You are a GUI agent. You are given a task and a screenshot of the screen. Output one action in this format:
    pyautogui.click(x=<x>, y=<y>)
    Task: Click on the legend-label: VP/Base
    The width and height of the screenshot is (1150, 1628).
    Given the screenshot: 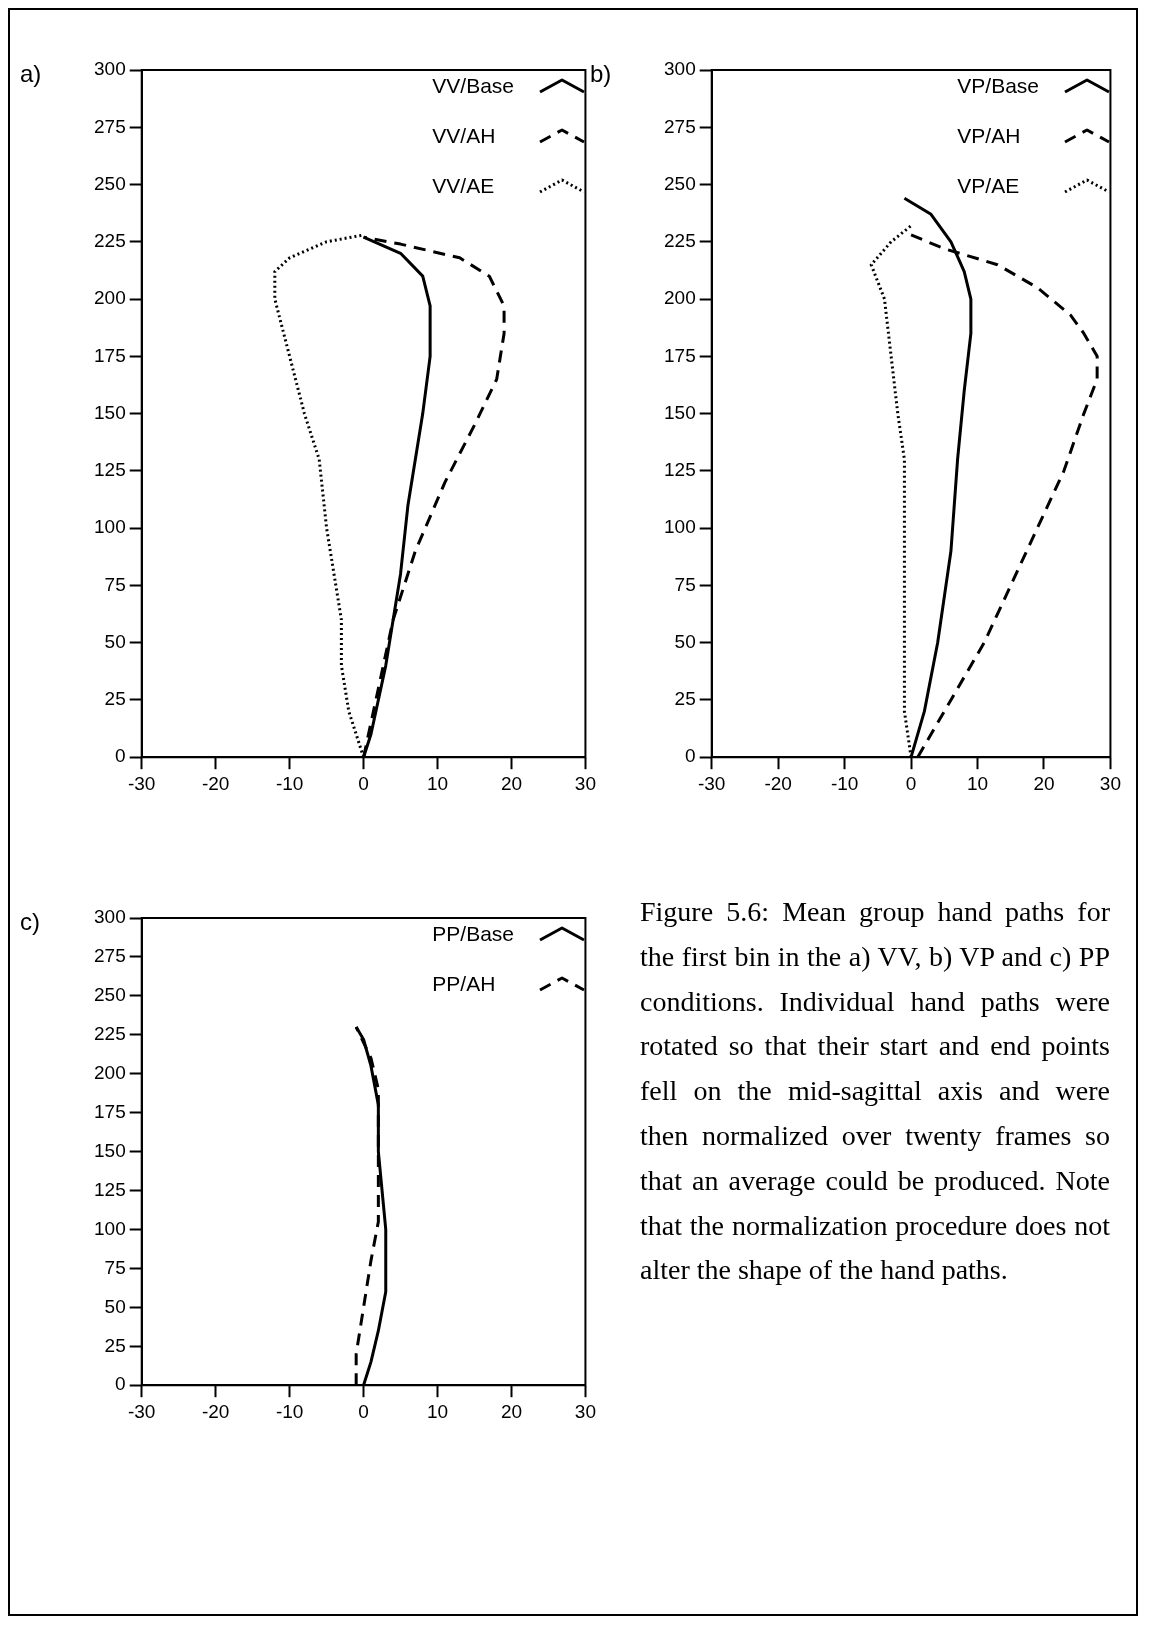 What is the action you would take?
    pyautogui.click(x=998, y=86)
    